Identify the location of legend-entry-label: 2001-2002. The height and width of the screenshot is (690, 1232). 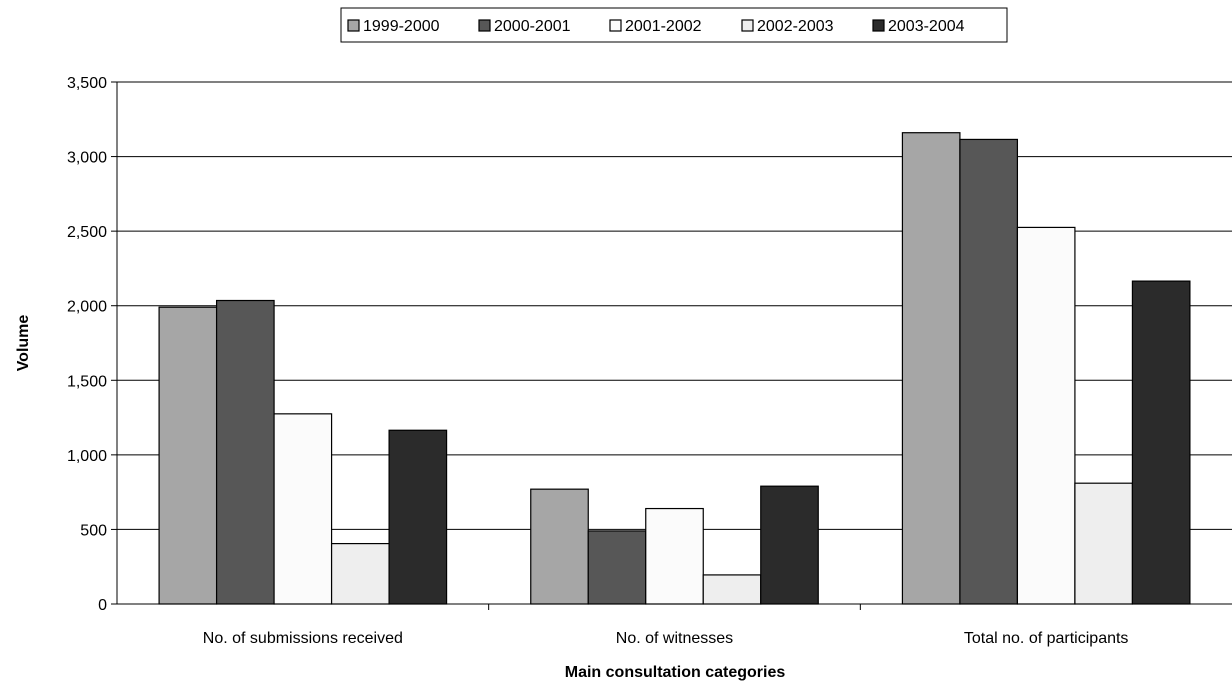
(663, 26).